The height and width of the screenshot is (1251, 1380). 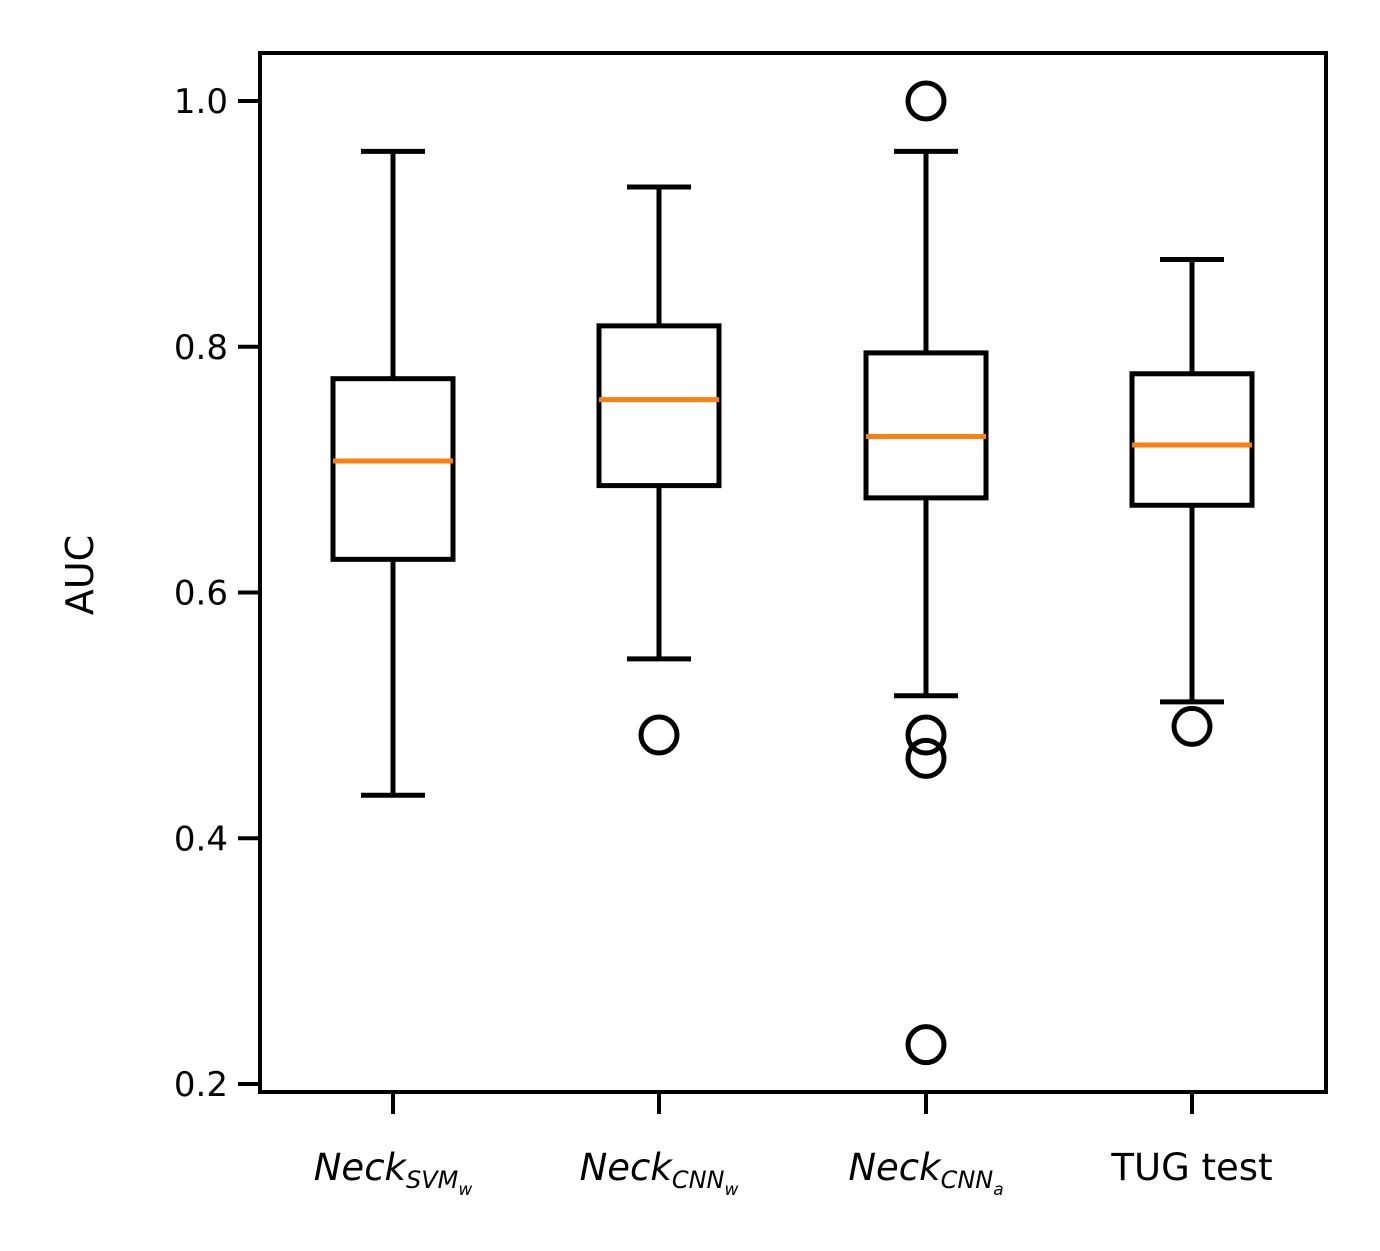 I want to click on x-tick-label: NeckCNNw, so click(x=659, y=1173).